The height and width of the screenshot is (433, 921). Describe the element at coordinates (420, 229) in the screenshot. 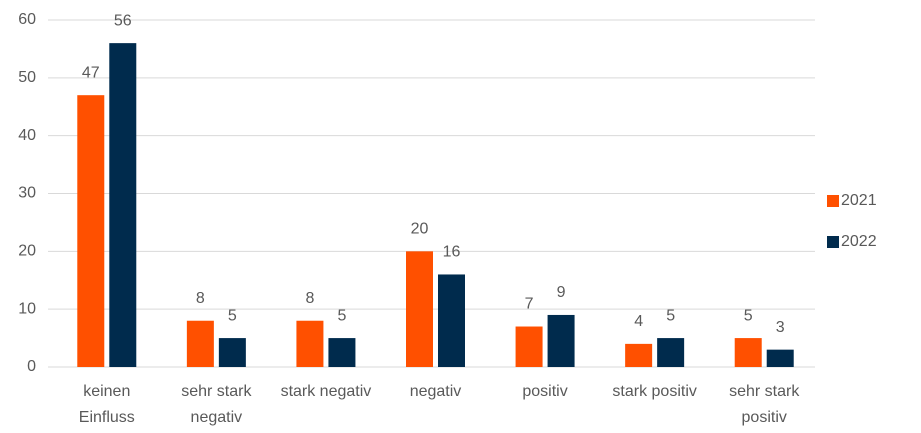

I see `data-label: 20` at that location.